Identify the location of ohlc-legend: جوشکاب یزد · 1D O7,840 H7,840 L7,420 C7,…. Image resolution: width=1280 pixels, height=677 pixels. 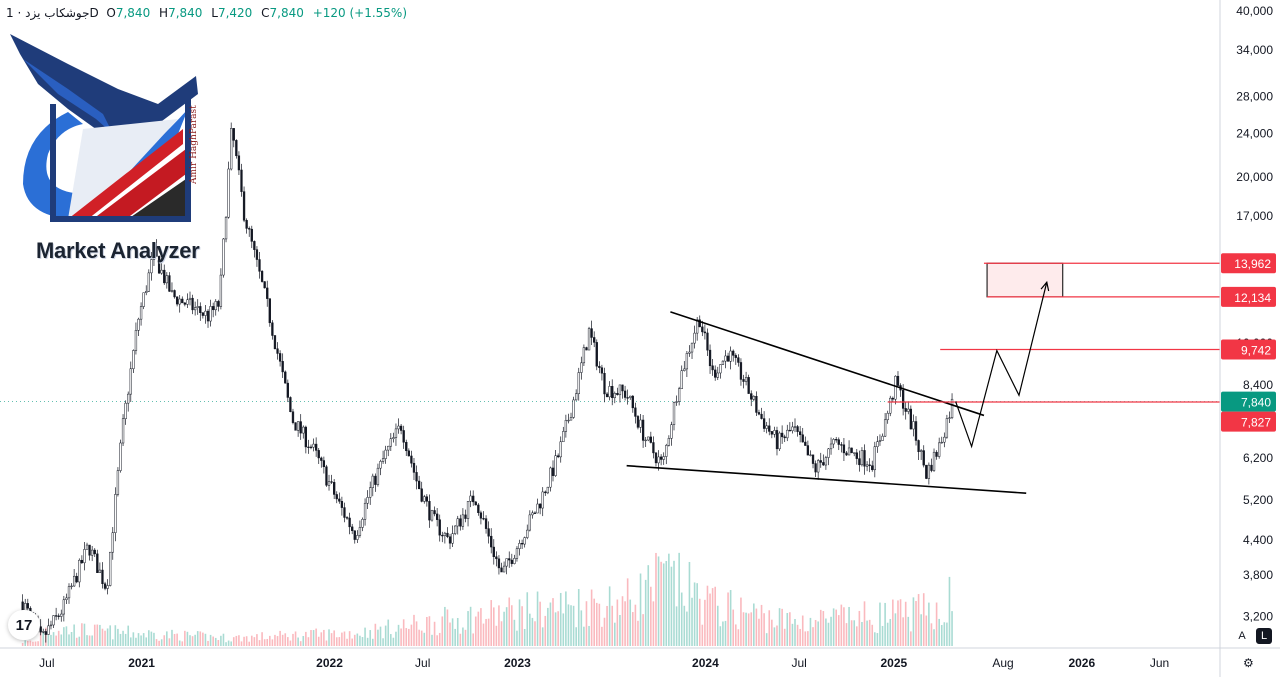
(209, 13).